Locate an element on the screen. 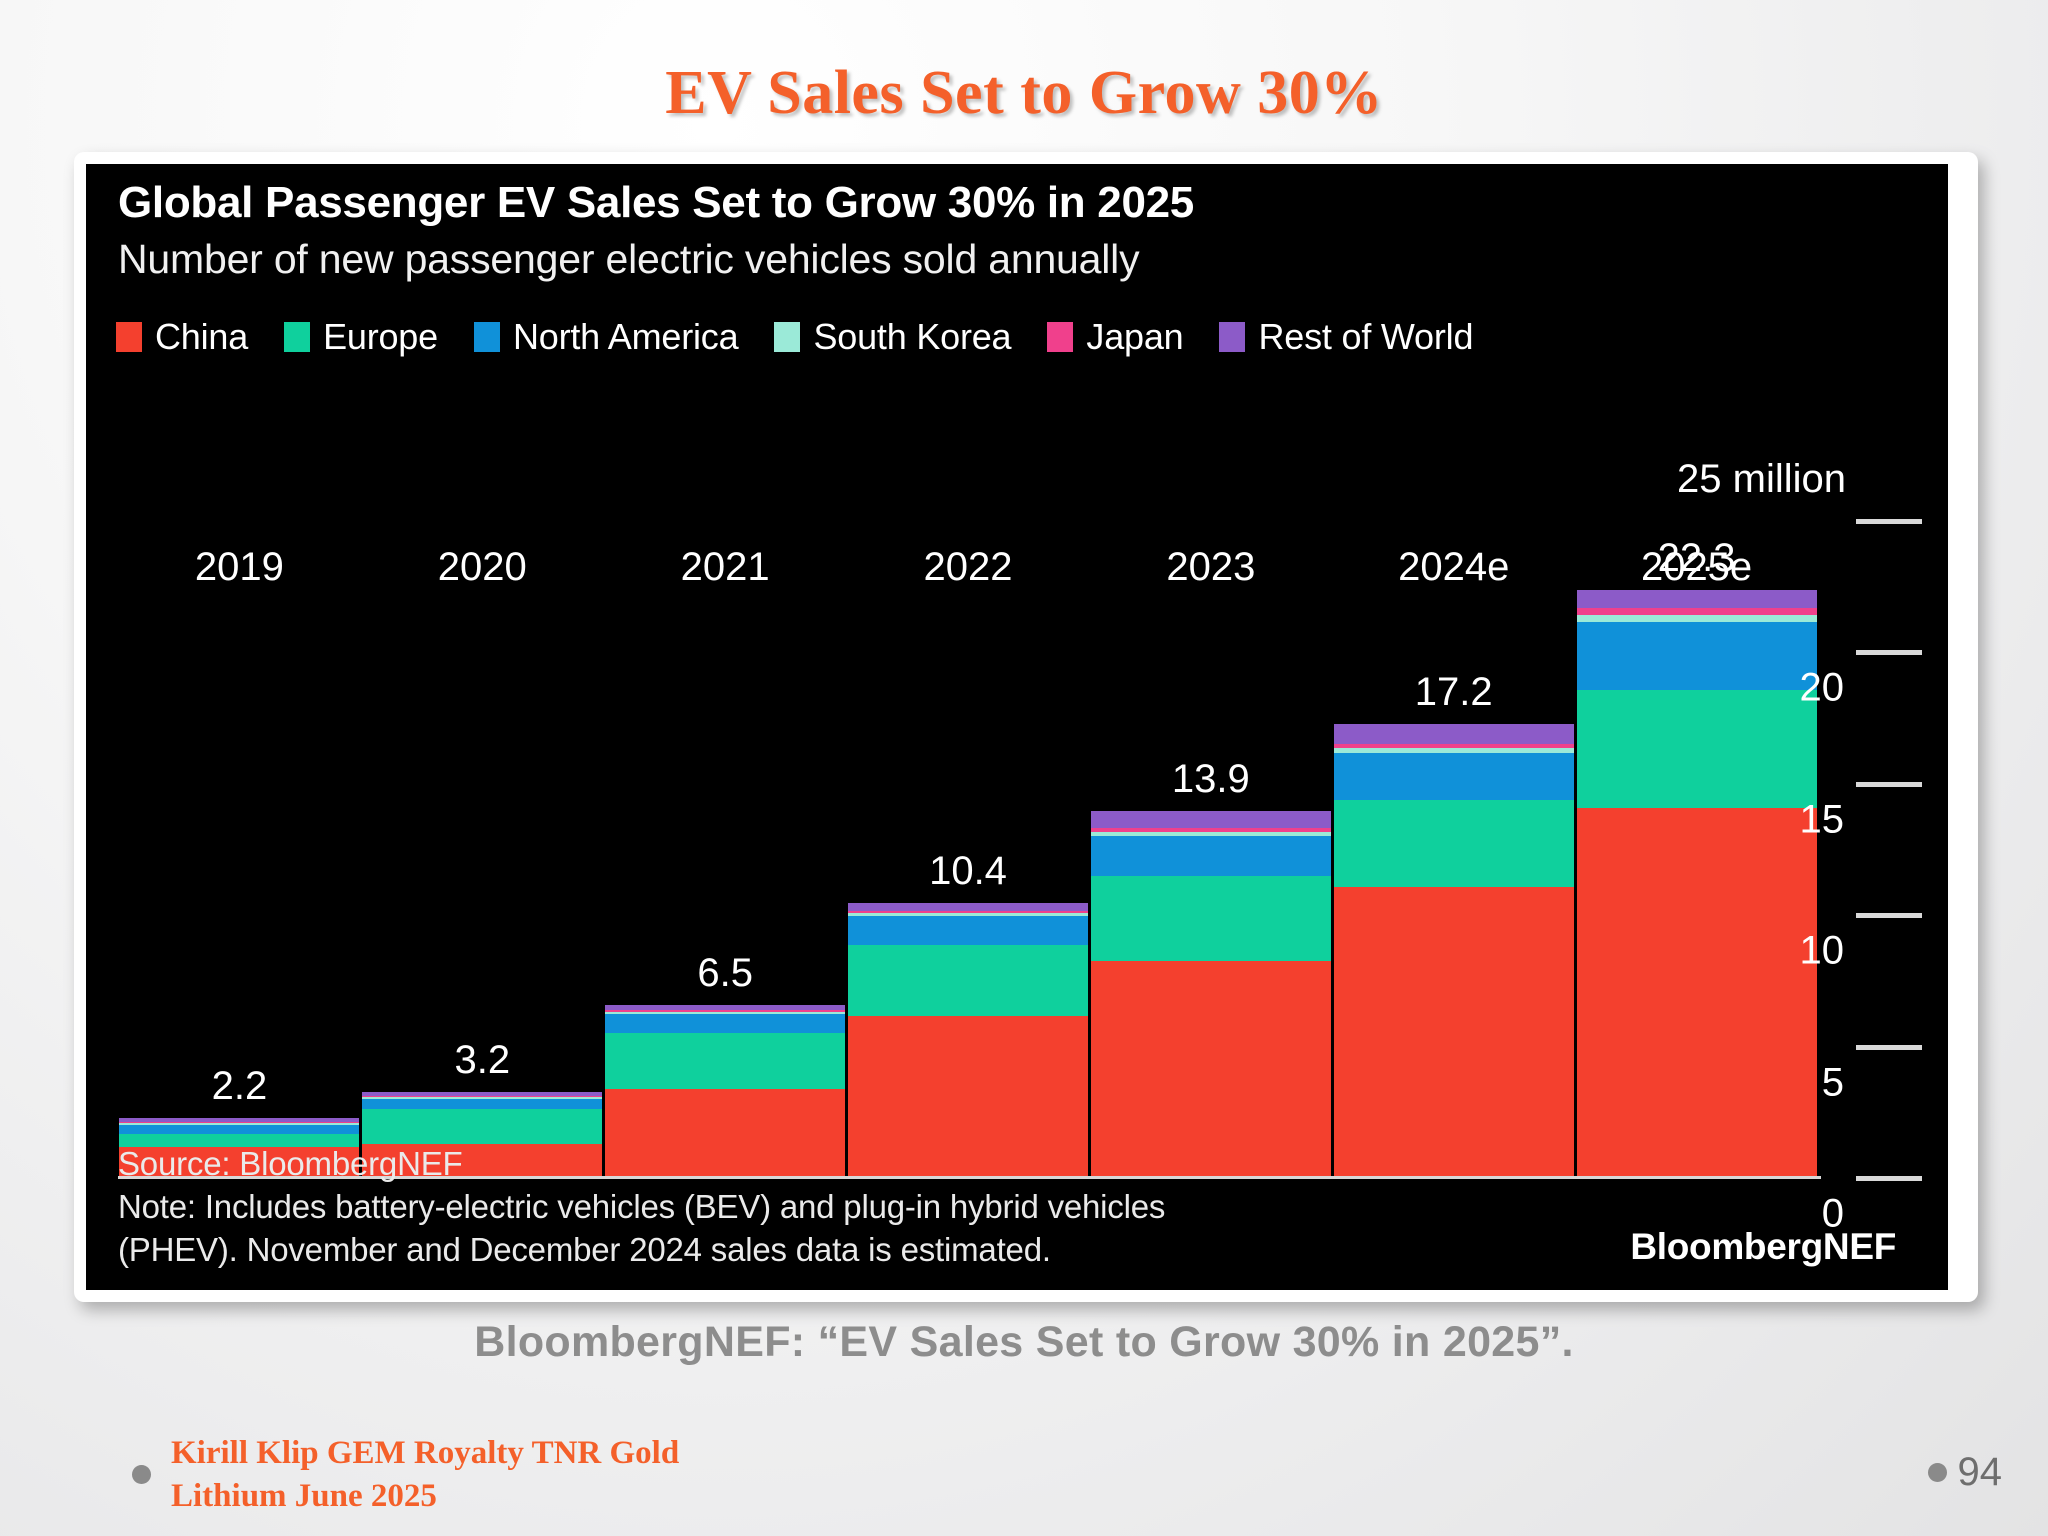 This screenshot has width=2048, height=1536. legend-item: China is located at coordinates (182, 337).